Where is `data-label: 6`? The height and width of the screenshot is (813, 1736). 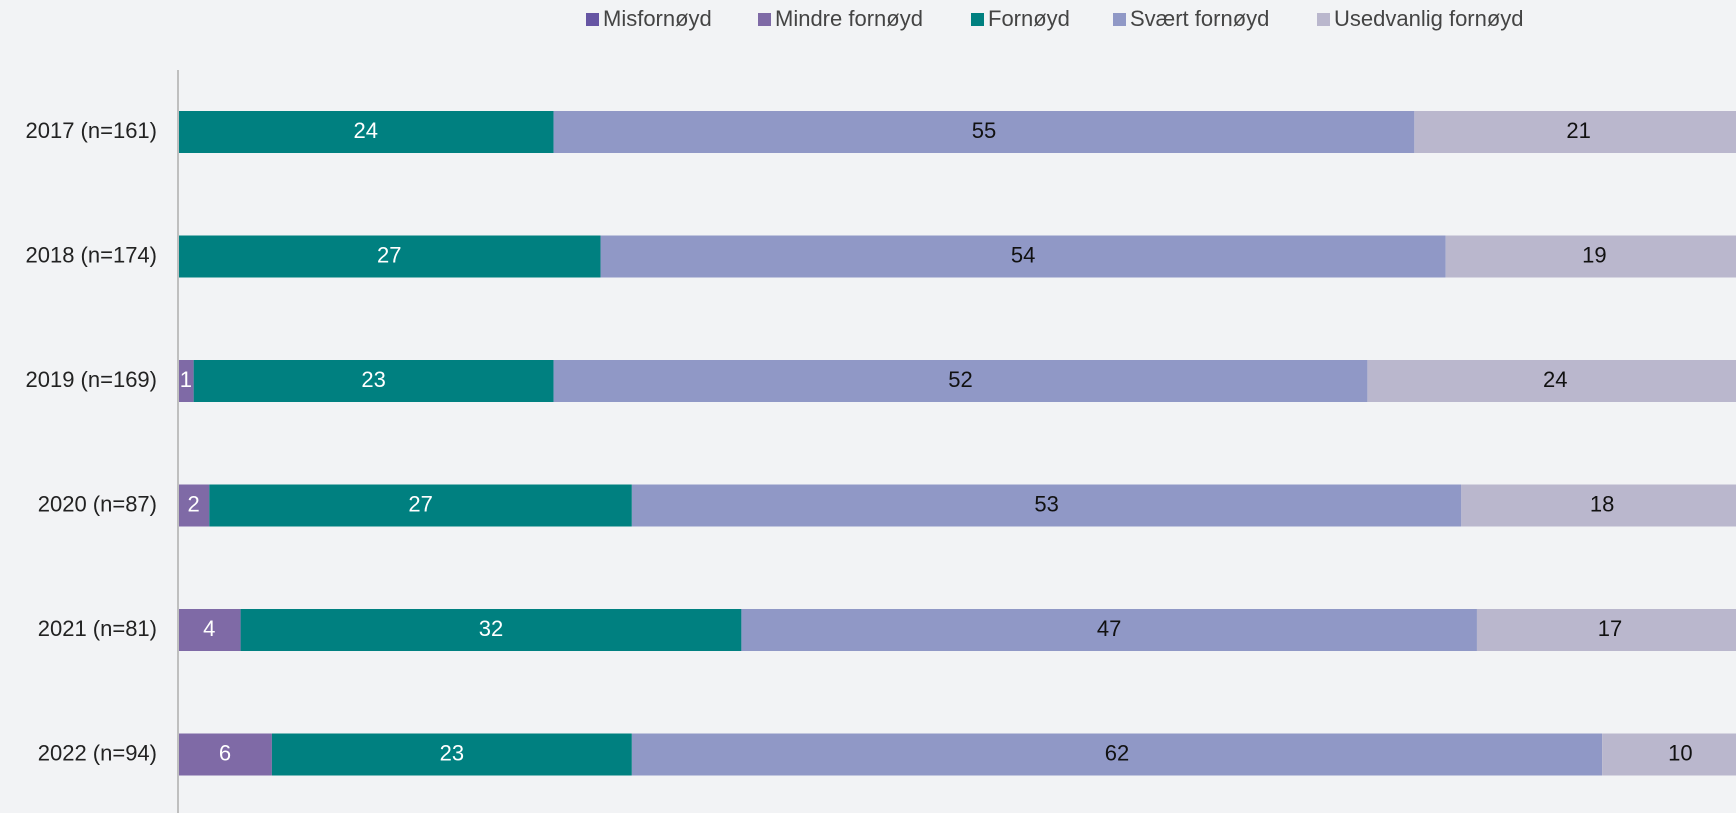
data-label: 6 is located at coordinates (225, 752).